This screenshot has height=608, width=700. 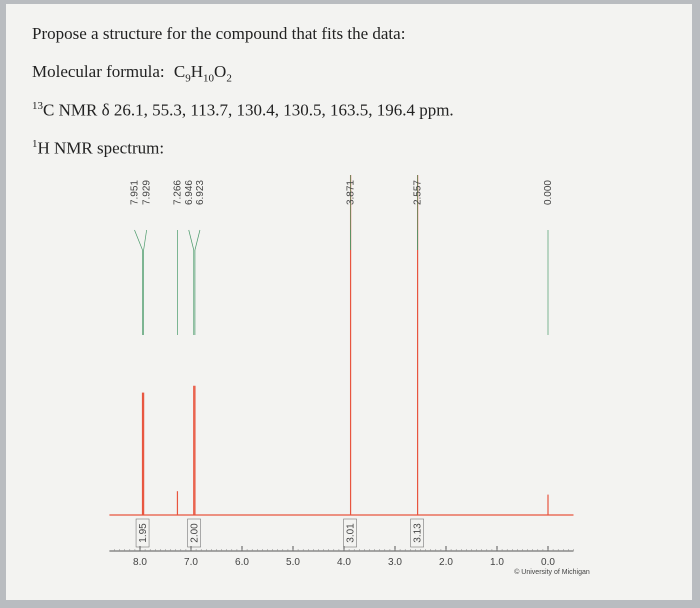 I want to click on peak-label: 6.946, so click(x=189, y=192).